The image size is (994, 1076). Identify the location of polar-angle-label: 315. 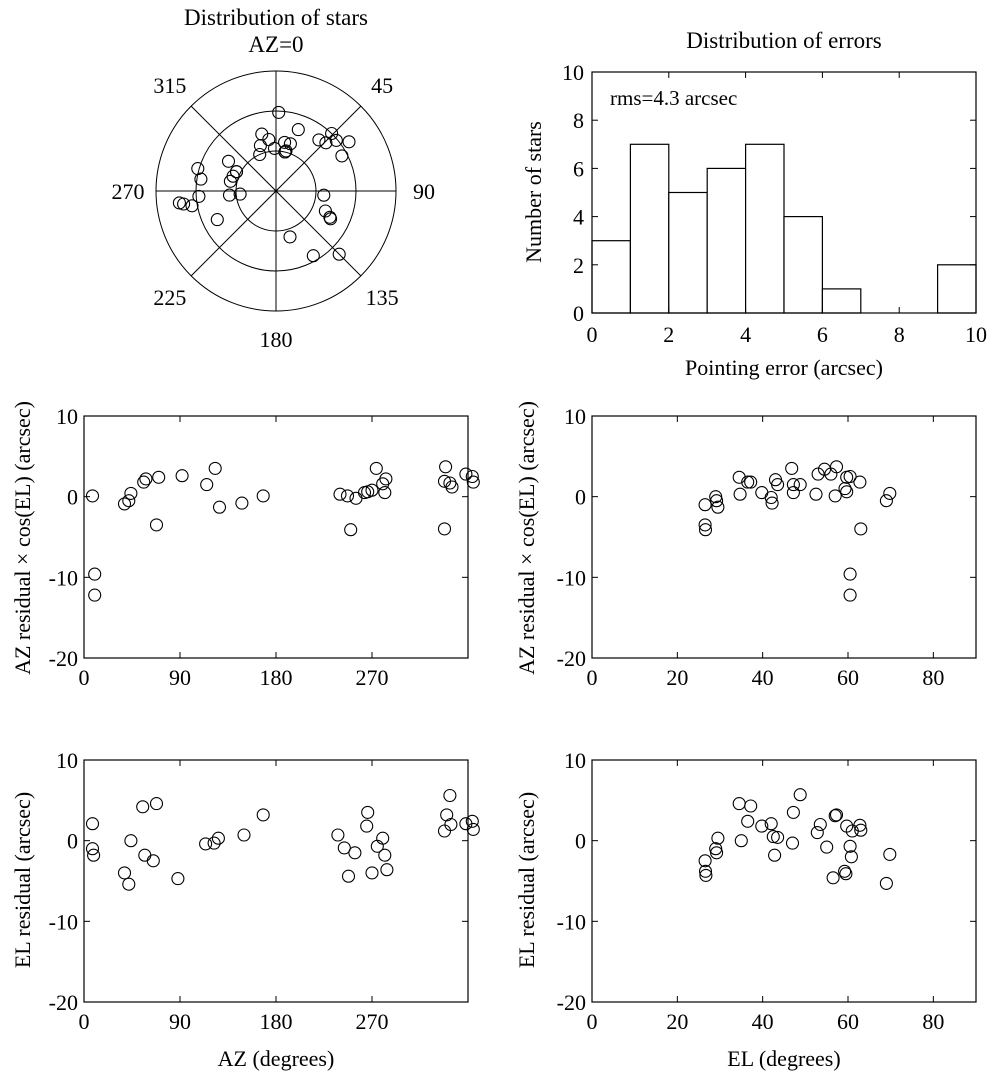
(169, 85).